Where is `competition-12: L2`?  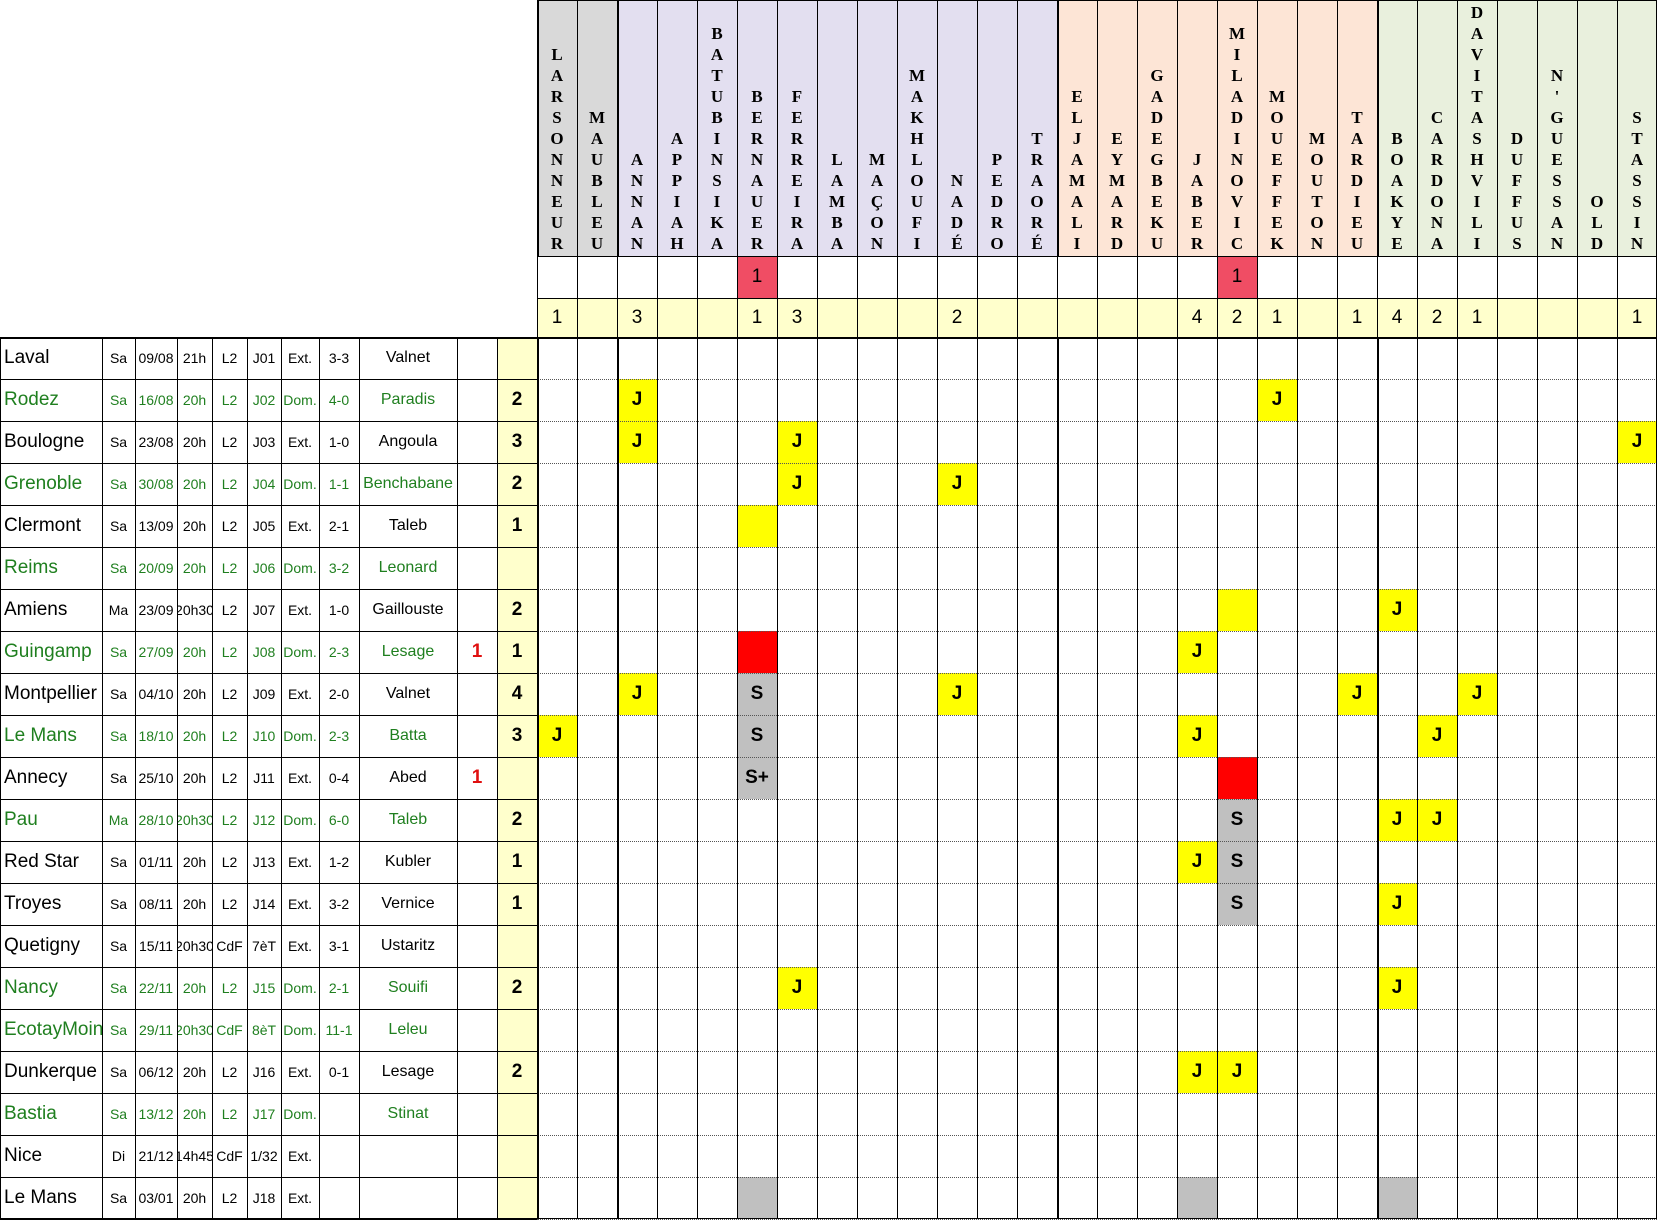 competition-12: L2 is located at coordinates (229, 862).